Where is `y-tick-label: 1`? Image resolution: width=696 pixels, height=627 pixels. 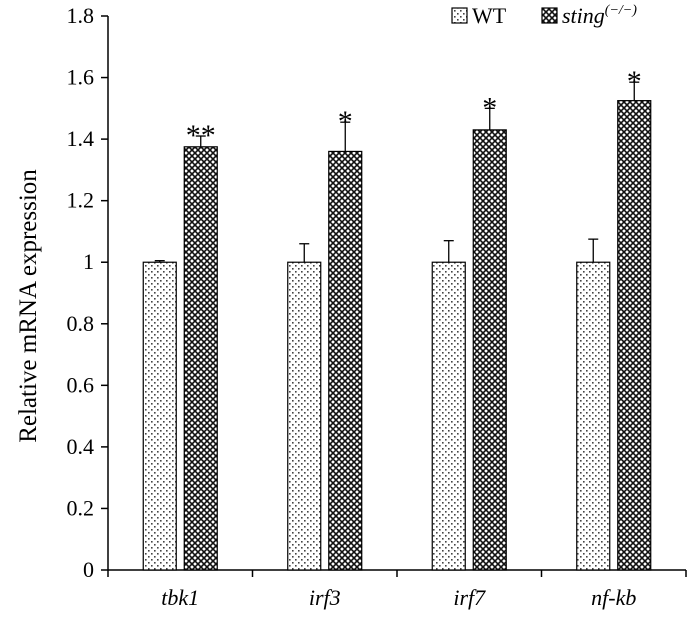
y-tick-label: 1 is located at coordinates (88, 261).